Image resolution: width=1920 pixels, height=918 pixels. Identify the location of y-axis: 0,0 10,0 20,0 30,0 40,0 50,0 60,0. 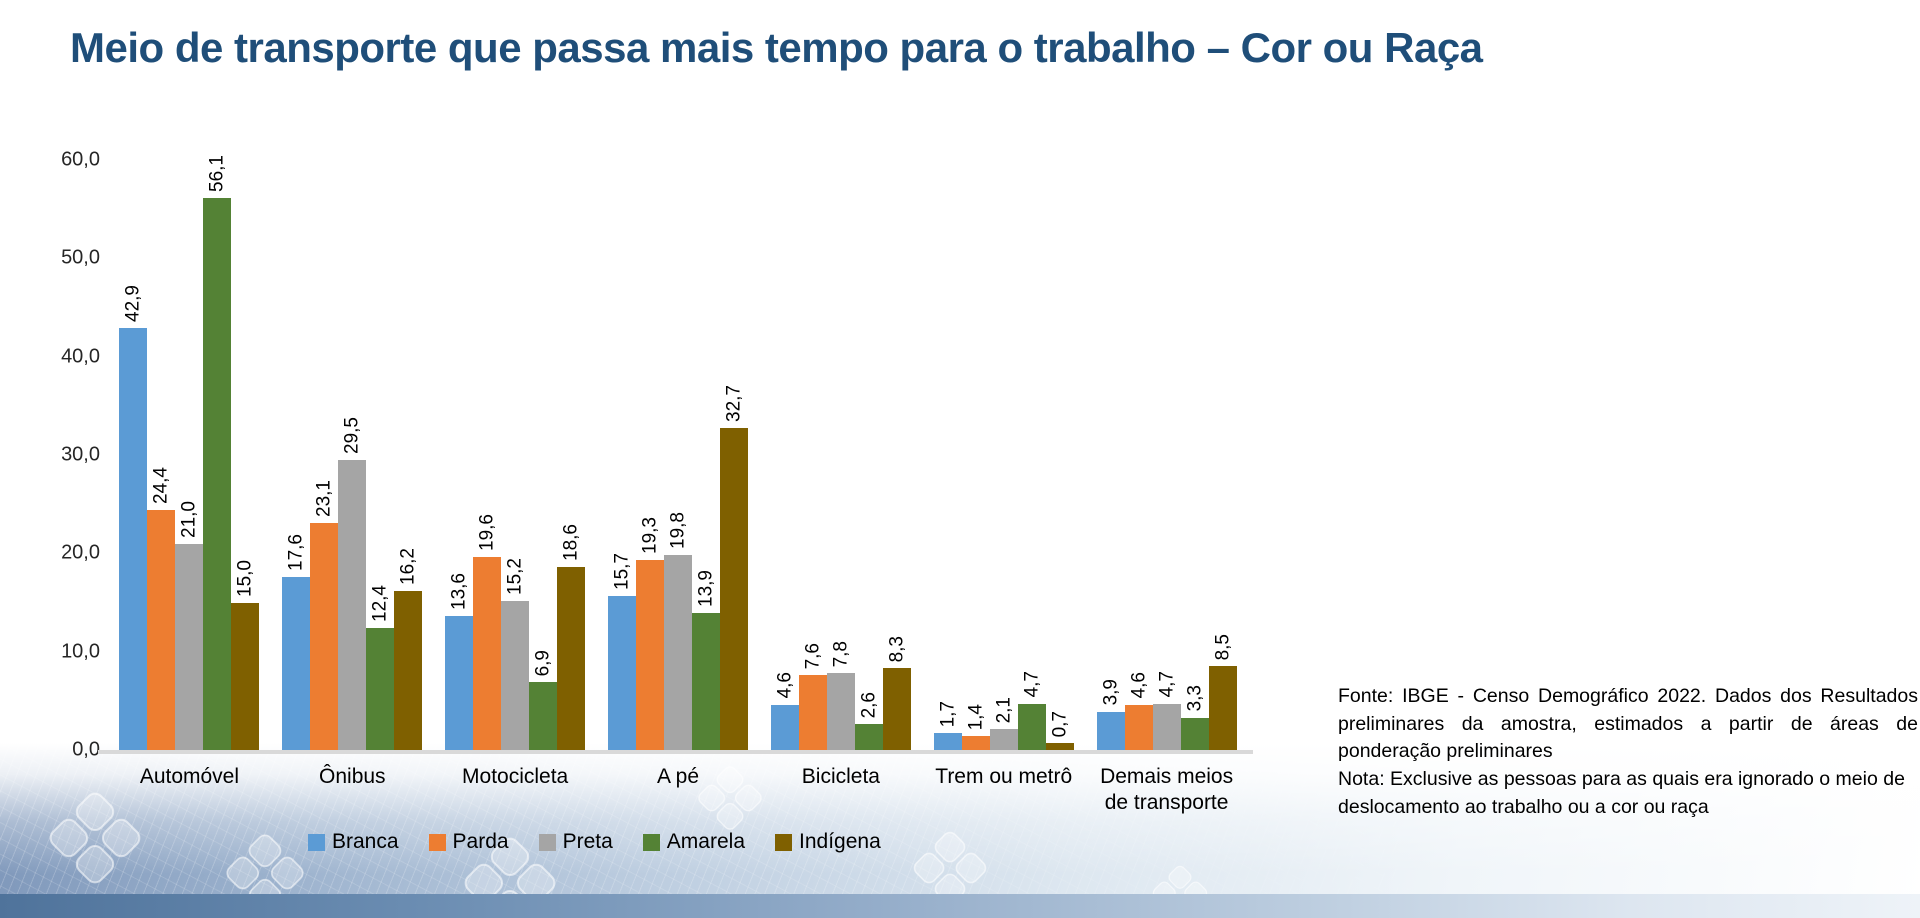
(60, 455).